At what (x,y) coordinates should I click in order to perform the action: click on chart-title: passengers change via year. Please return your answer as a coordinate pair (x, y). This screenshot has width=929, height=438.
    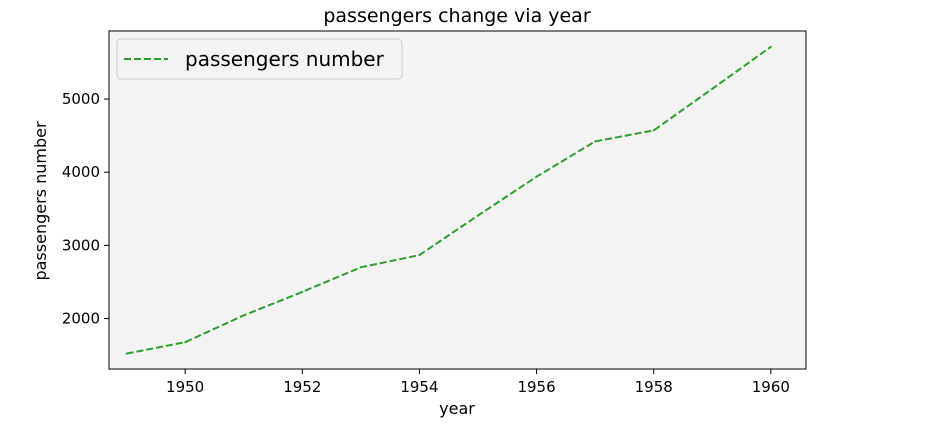
    Looking at the image, I should click on (456, 16).